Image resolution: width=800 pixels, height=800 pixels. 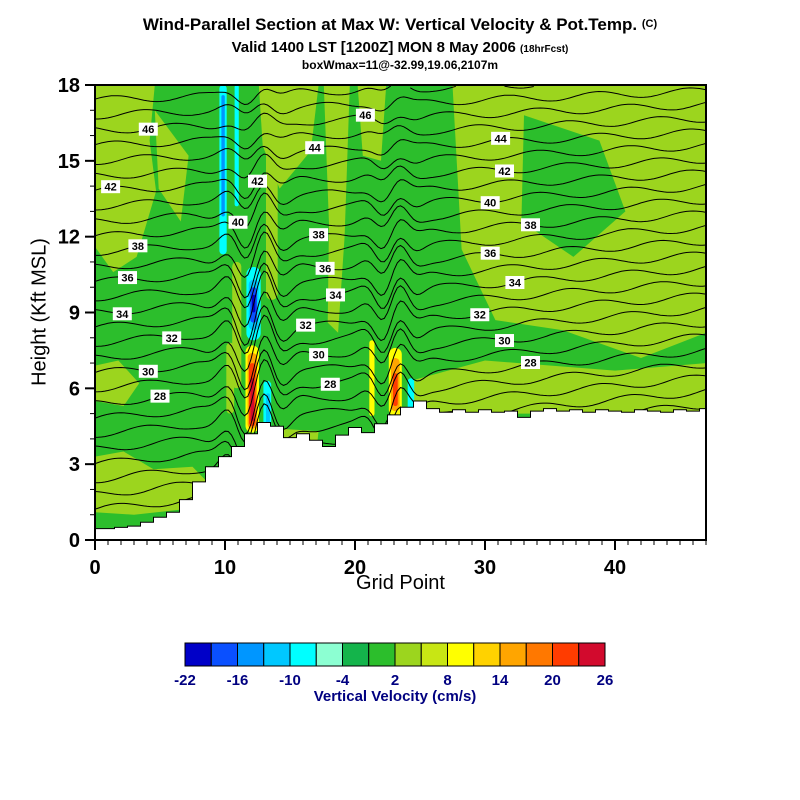 I want to click on chart-title-units: (C), so click(x=649, y=24).